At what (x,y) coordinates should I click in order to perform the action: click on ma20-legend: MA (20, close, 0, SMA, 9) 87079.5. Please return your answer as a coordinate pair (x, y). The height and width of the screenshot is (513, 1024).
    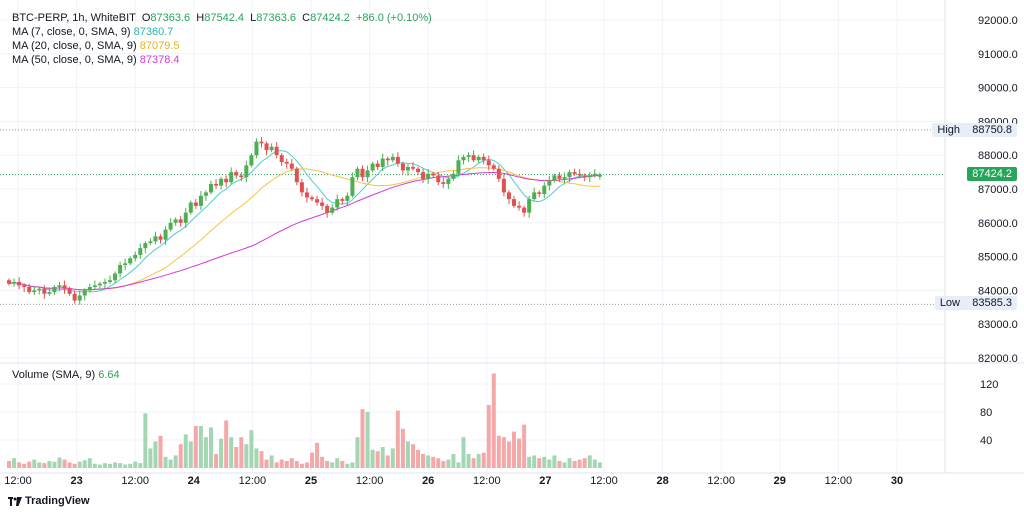
    Looking at the image, I should click on (96, 46).